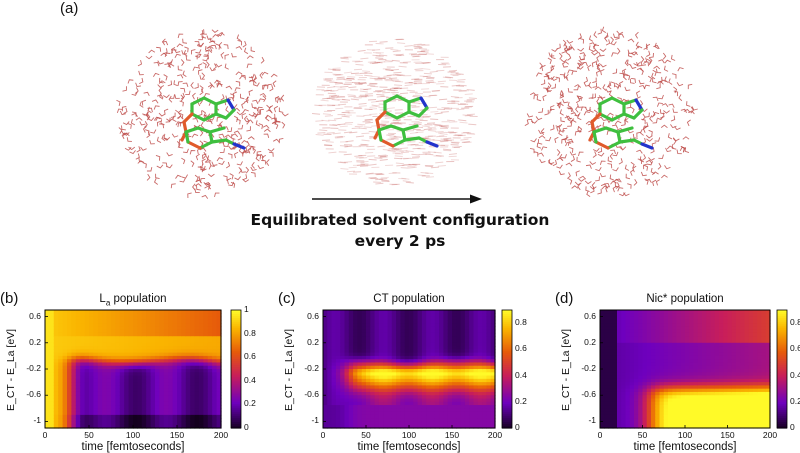 Image resolution: width=800 pixels, height=453 pixels. What do you see at coordinates (133, 447) in the screenshot?
I see `x-axis-label: time [femtoseconds]` at bounding box center [133, 447].